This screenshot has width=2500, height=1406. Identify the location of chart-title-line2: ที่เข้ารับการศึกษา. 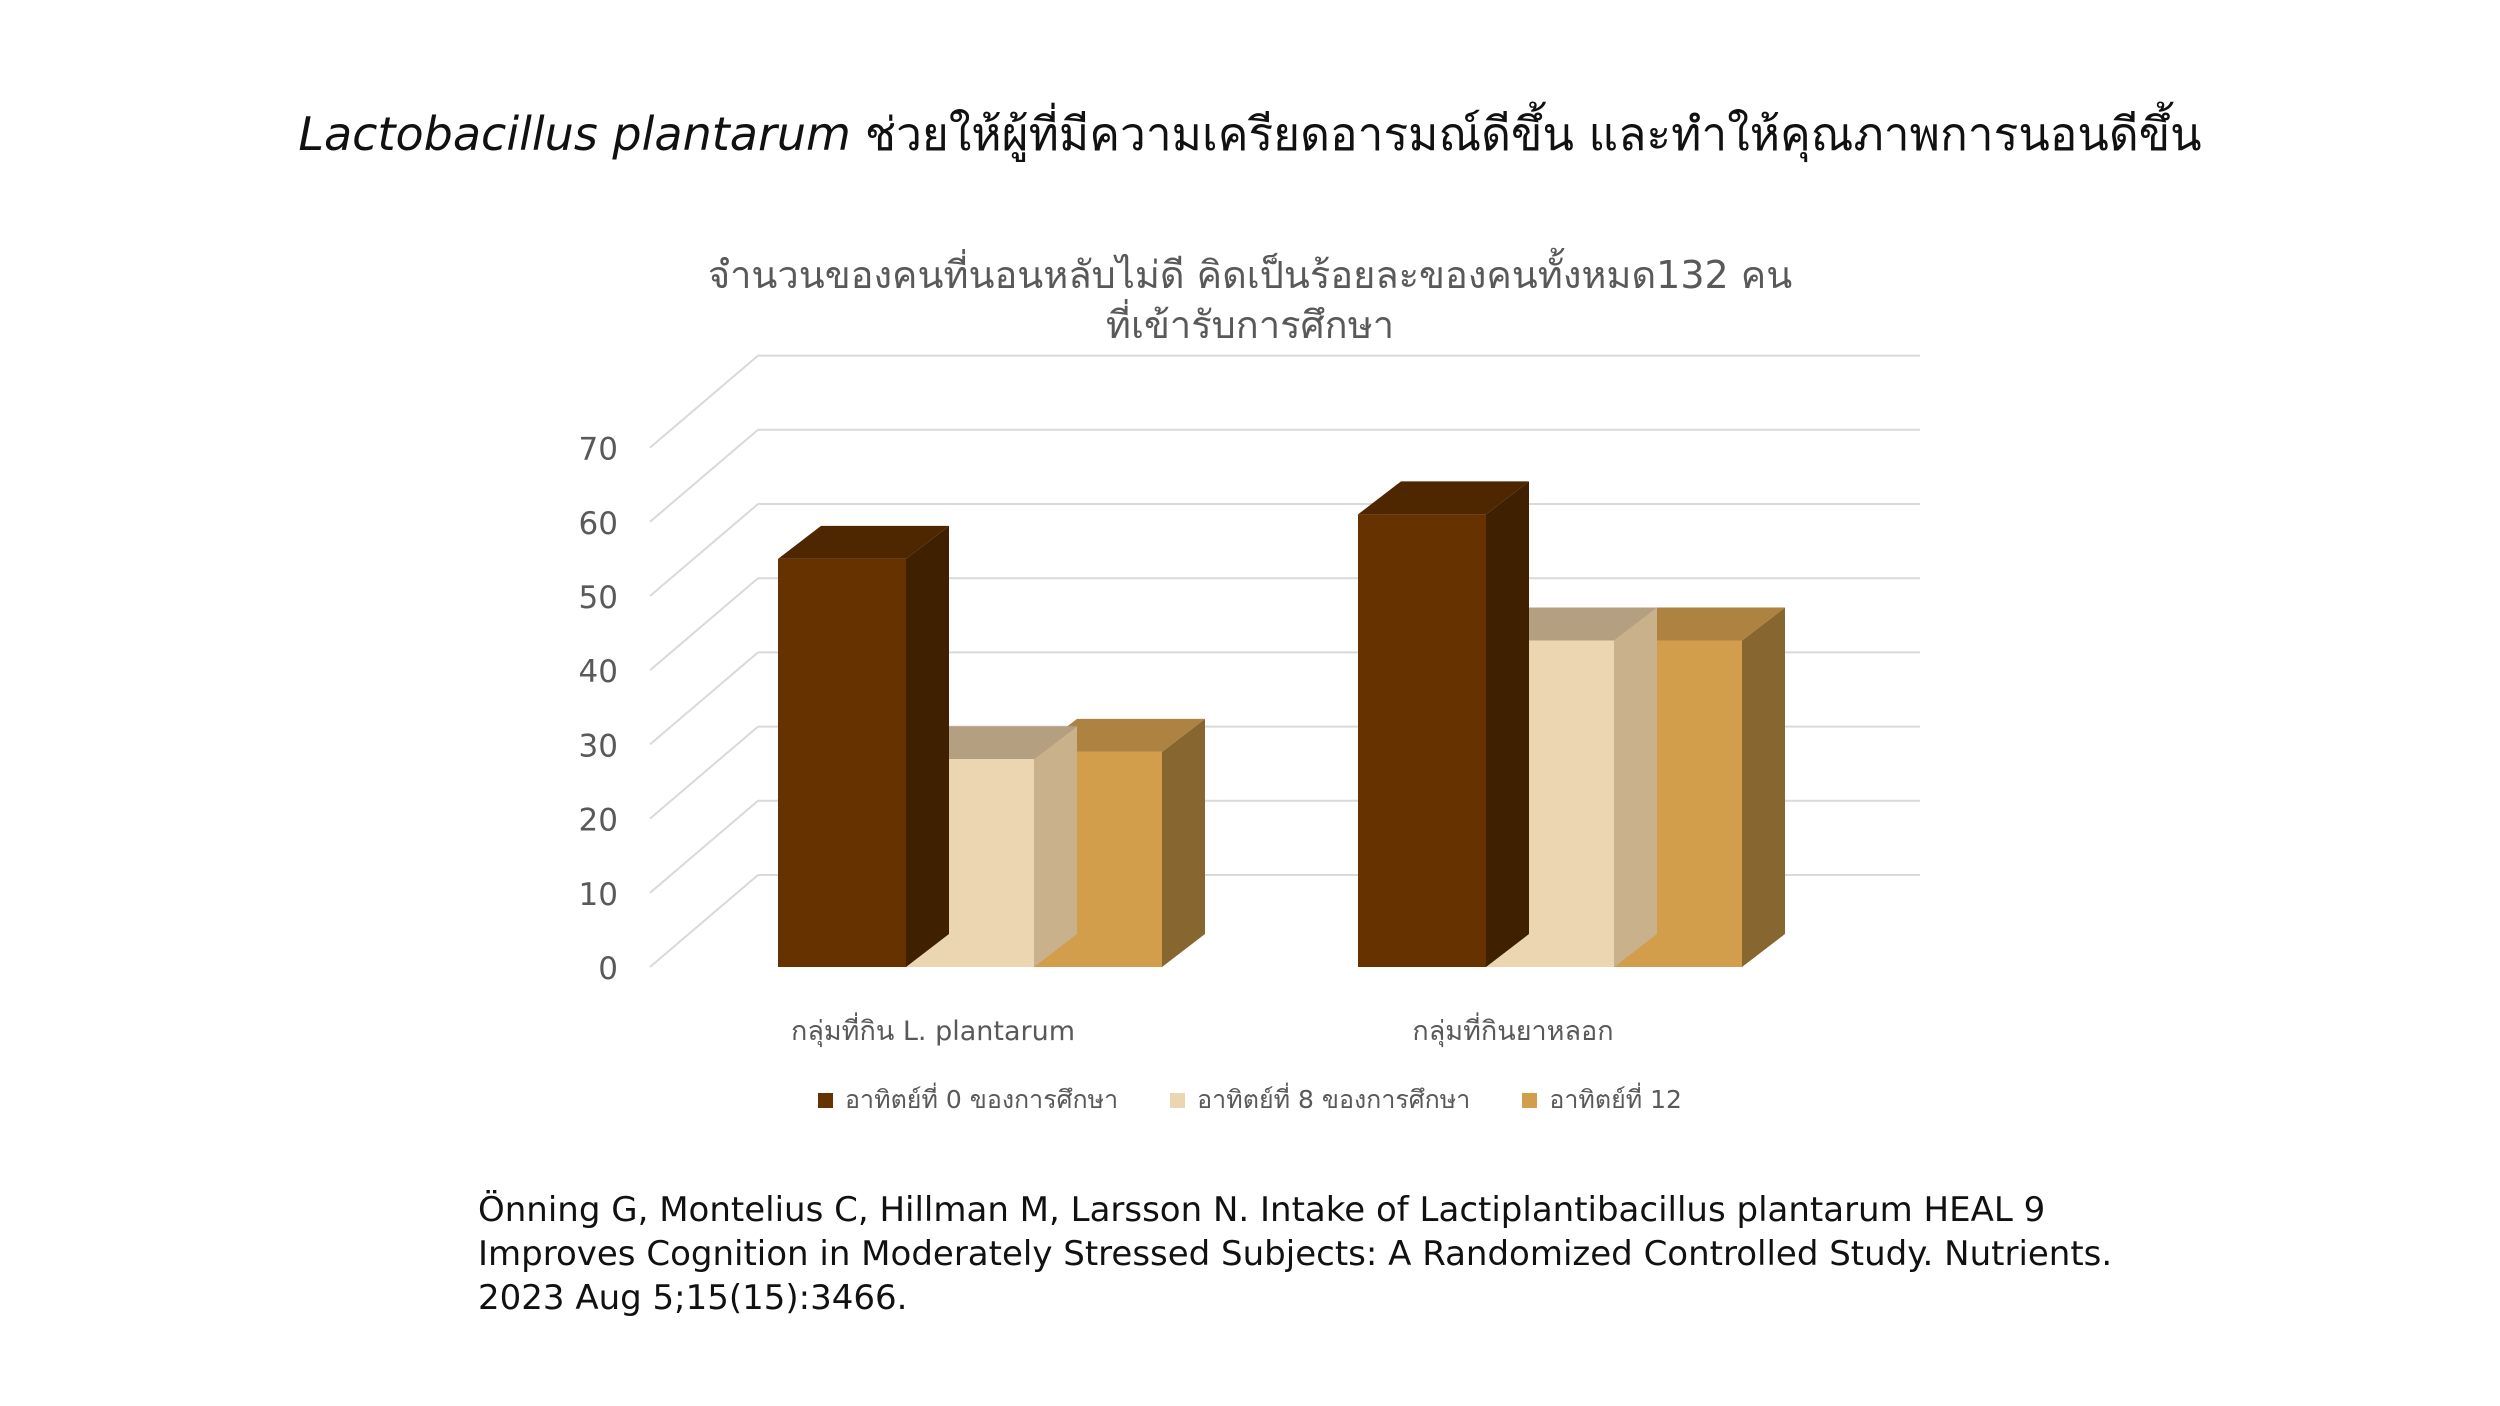
(1250, 325).